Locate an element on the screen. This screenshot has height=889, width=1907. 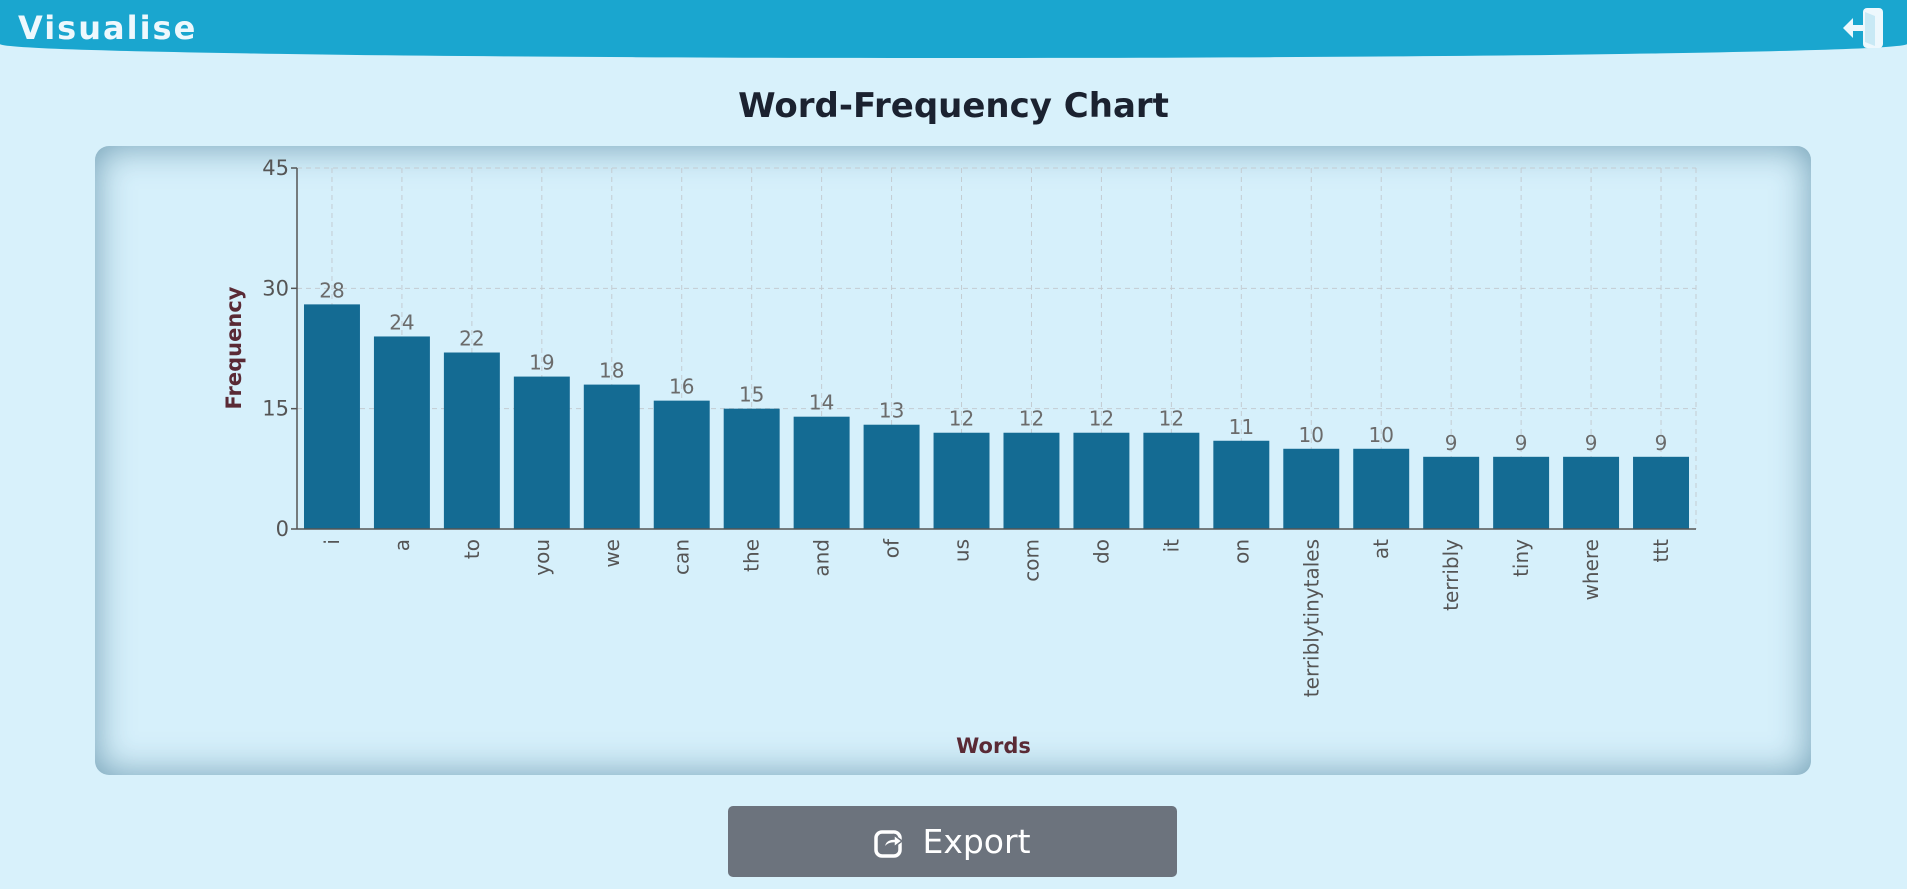
export-button: Export is located at coordinates (952, 841).